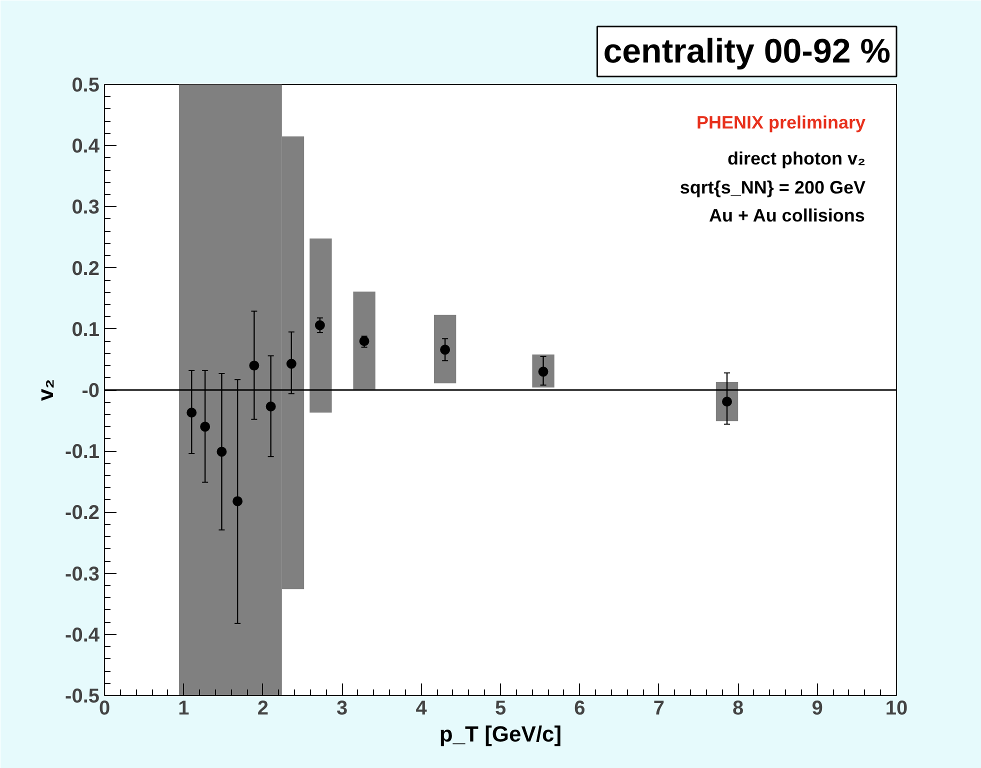 The height and width of the screenshot is (768, 981). I want to click on annotation: Au + Au collisions, so click(786, 216).